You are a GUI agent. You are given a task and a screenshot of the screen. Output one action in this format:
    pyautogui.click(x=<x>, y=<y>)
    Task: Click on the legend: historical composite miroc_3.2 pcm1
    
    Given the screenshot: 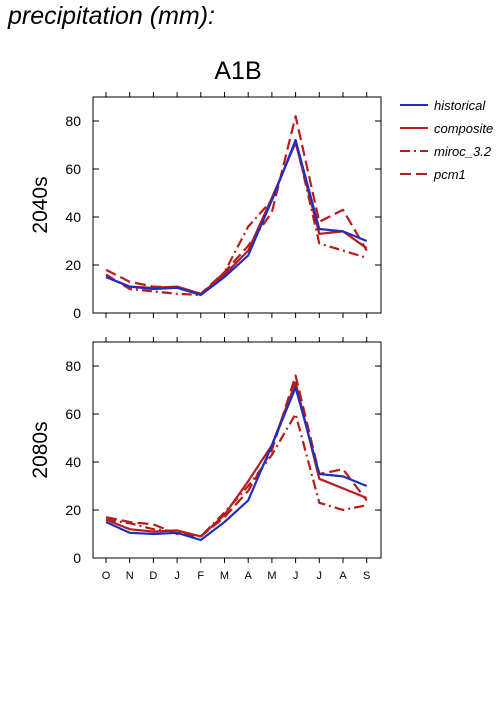 What is the action you would take?
    pyautogui.click(x=446, y=140)
    